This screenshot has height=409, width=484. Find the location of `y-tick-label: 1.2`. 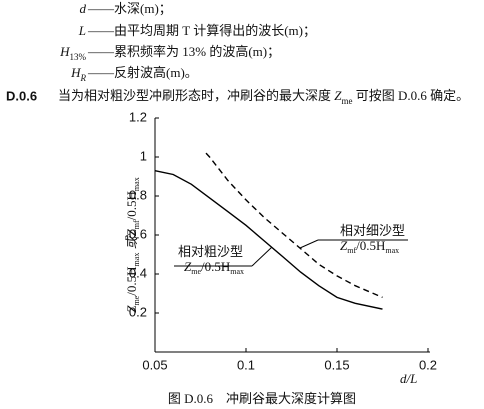

y-tick-label: 1.2 is located at coordinates (138, 116).